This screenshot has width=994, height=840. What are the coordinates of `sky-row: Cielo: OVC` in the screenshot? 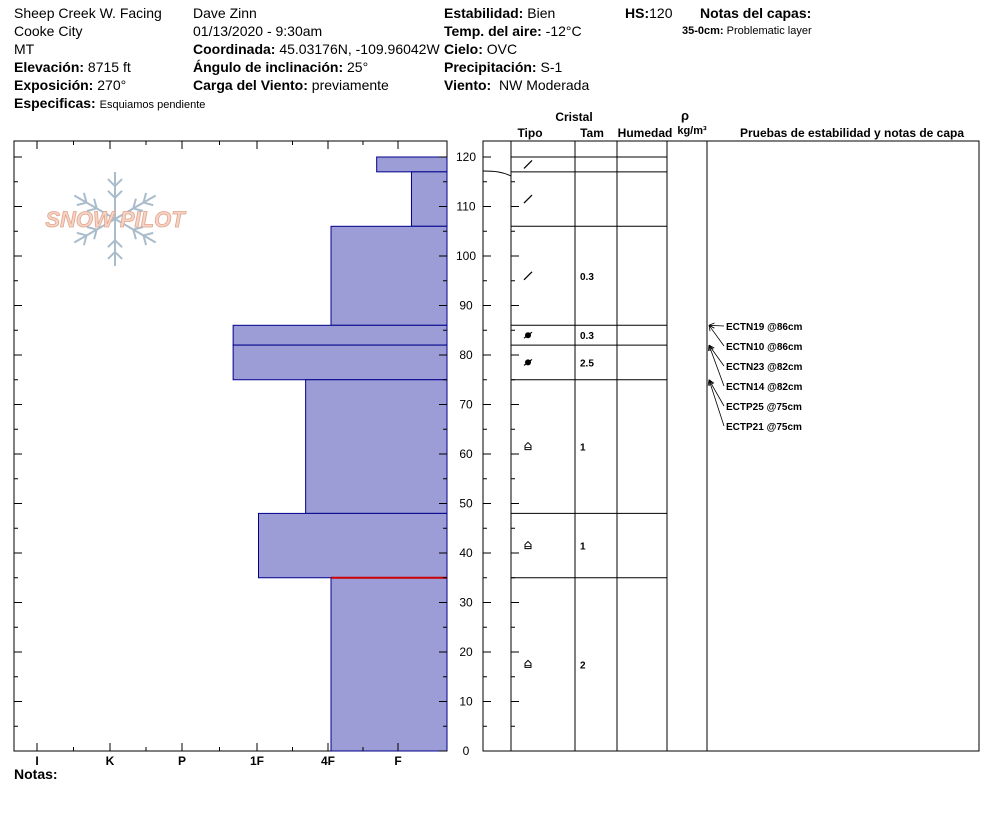 It's located at (480, 49).